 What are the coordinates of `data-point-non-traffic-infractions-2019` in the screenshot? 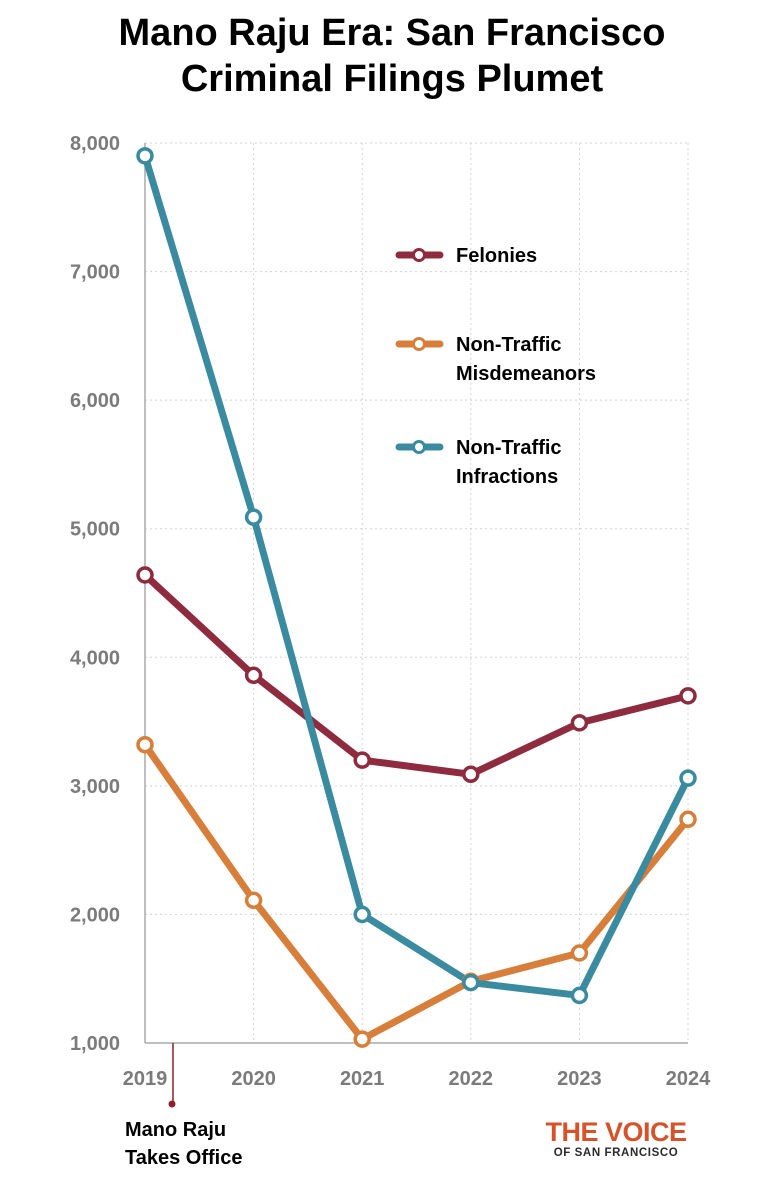 It's located at (145, 156).